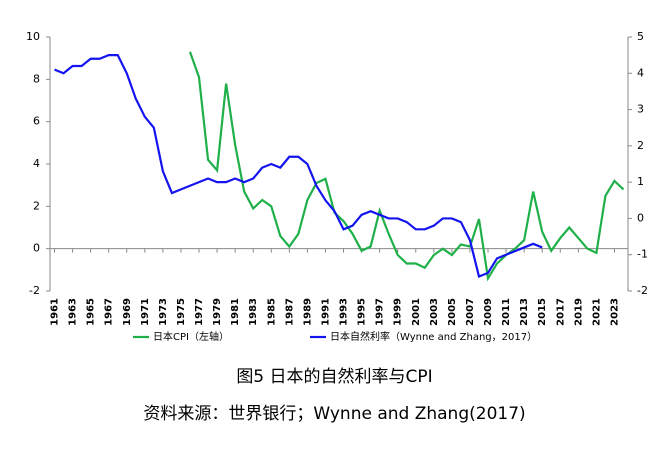  Describe the element at coordinates (452, 312) in the screenshot. I see `x-tick-label: 2005` at that location.